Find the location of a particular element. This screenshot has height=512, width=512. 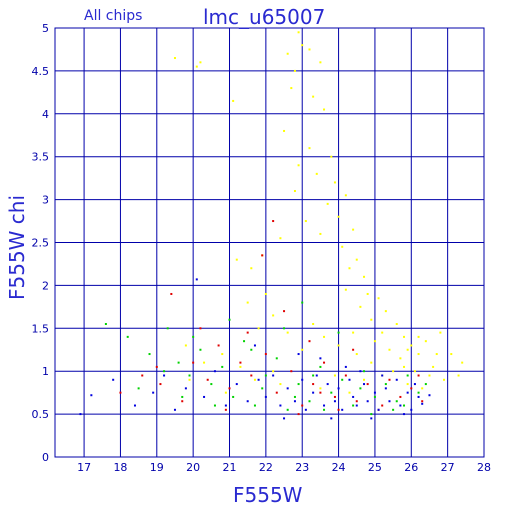

y-tick-label: 0.5 is located at coordinates (41, 414).